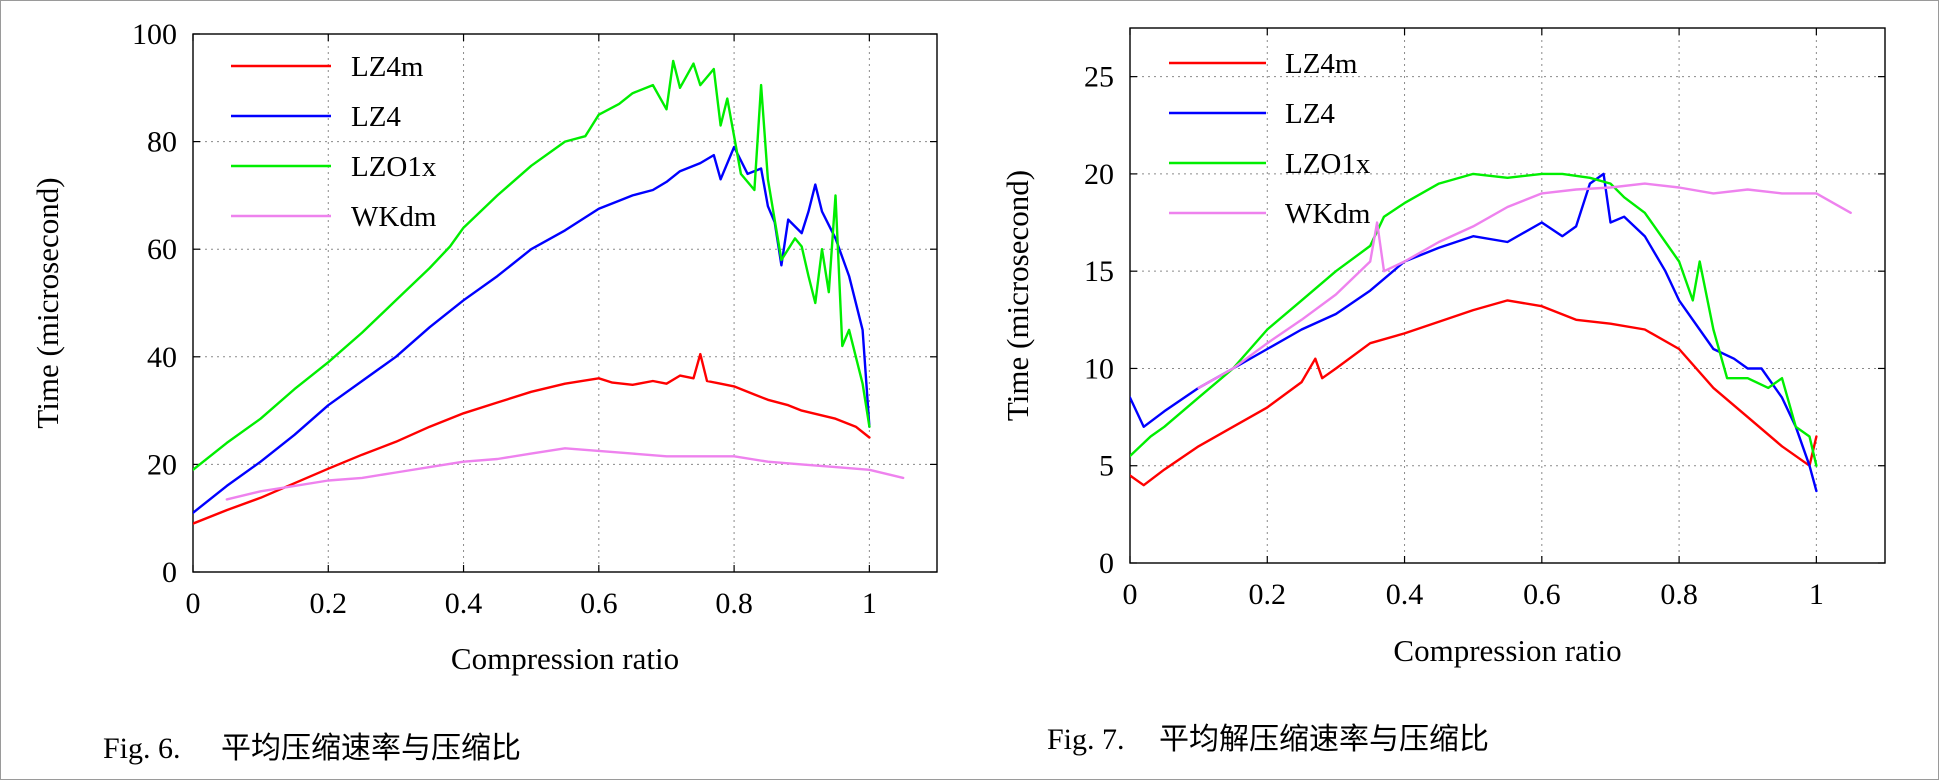 The height and width of the screenshot is (781, 1939). What do you see at coordinates (162, 142) in the screenshot?
I see `y-tick-label: 80` at bounding box center [162, 142].